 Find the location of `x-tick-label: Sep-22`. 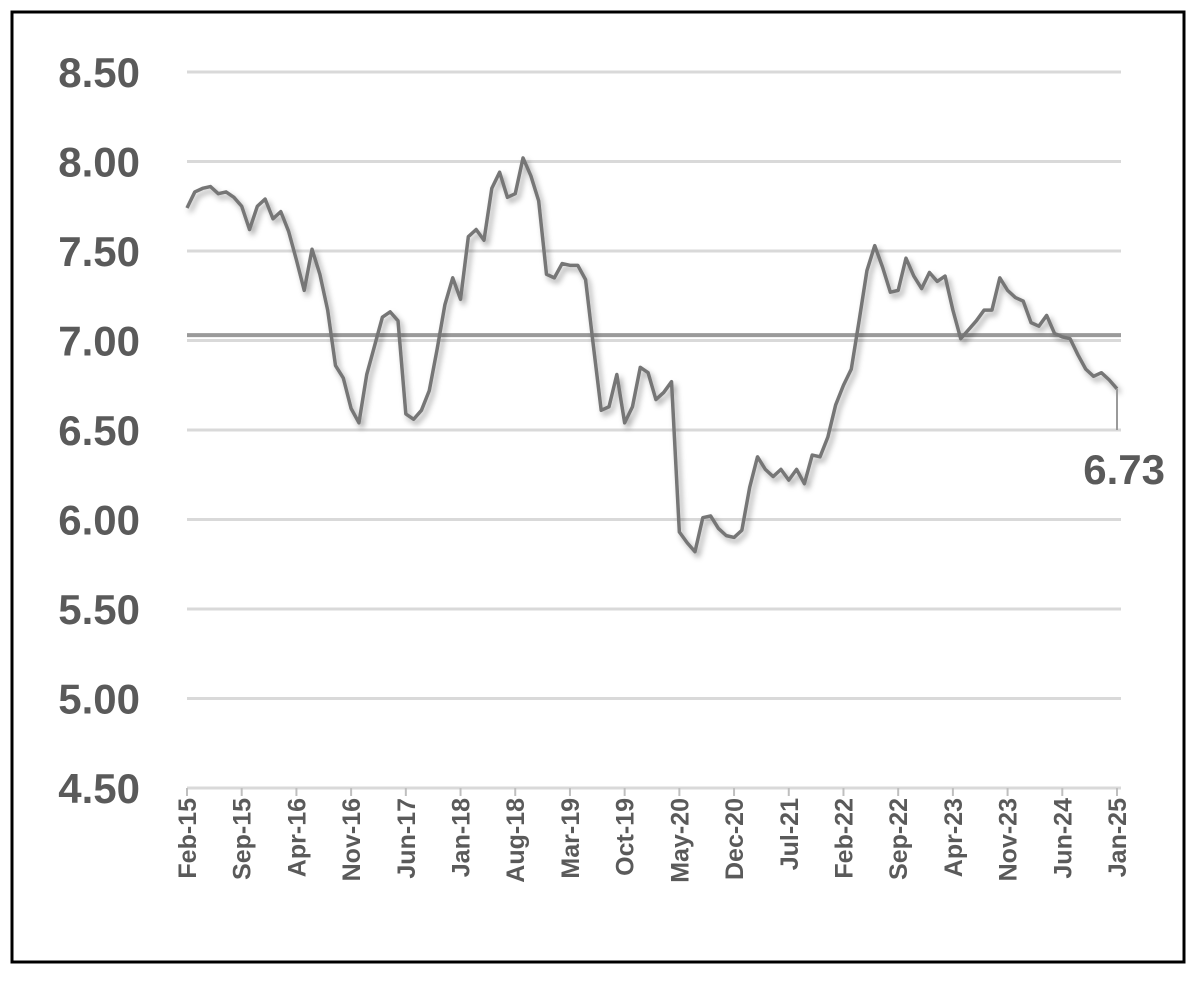

x-tick-label: Sep-22 is located at coordinates (899, 839).